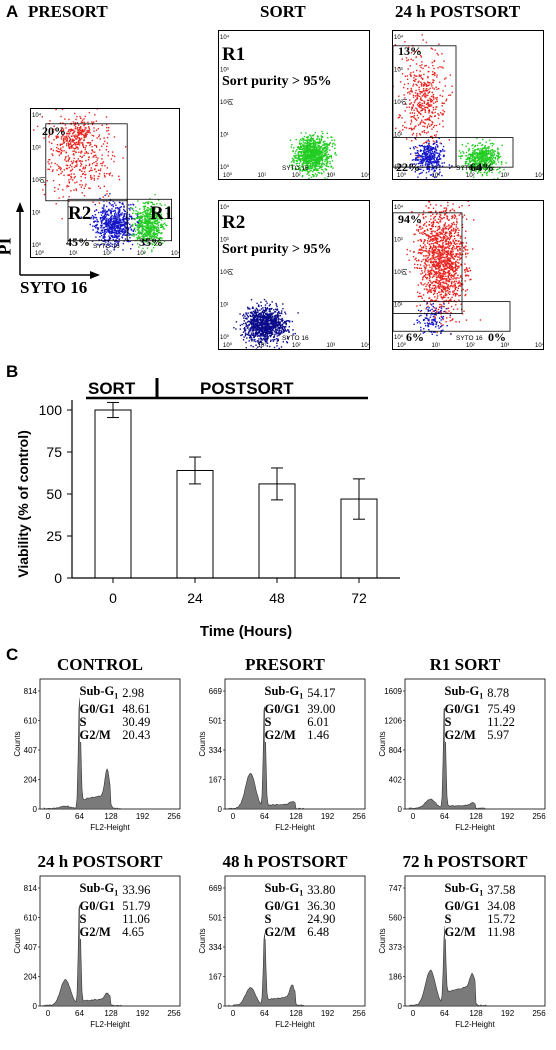  I want to click on stat-value-s: 11.06, so click(136, 918).